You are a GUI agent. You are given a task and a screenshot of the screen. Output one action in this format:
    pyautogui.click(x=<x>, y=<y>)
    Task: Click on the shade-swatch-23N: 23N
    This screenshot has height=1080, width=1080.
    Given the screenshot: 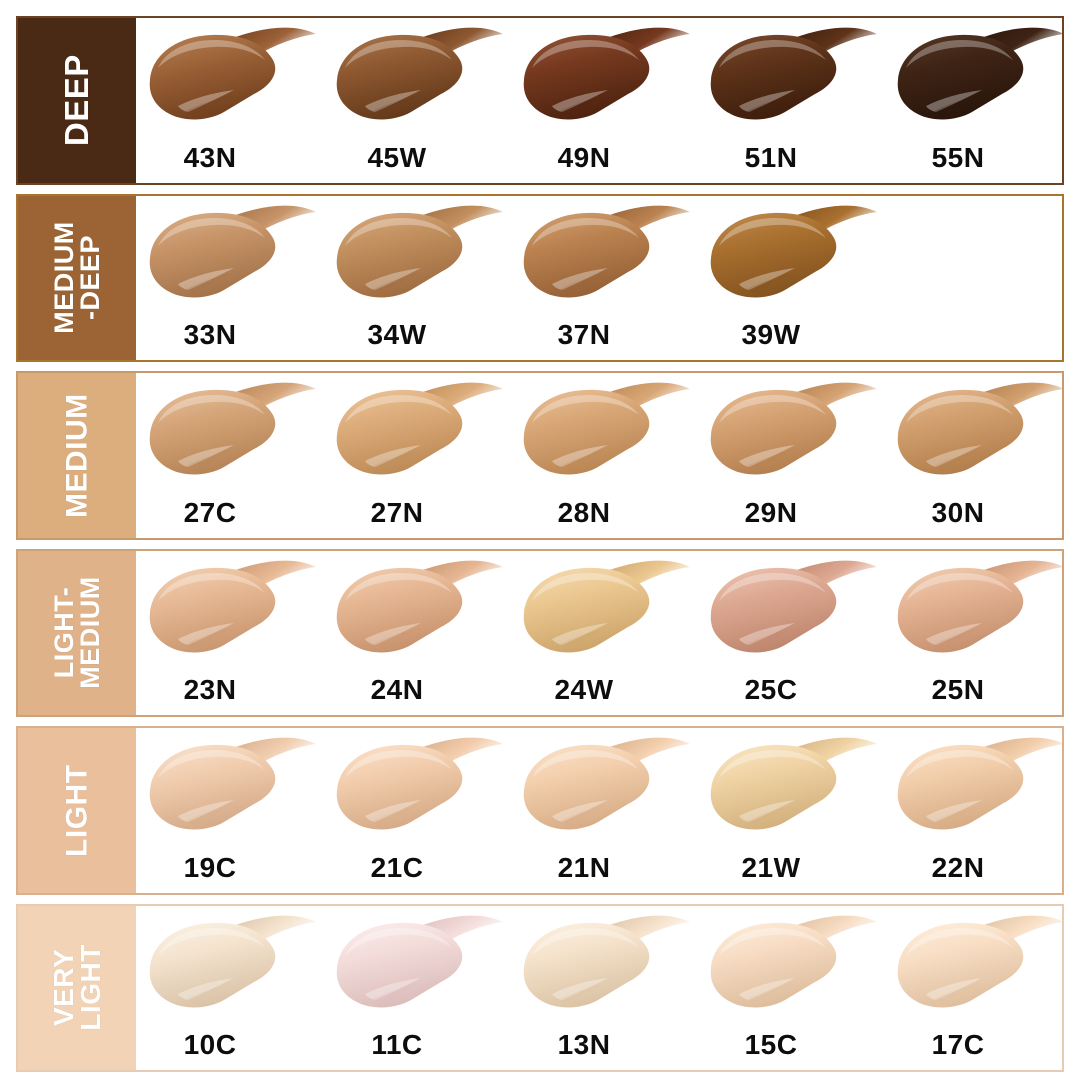 What is the action you would take?
    pyautogui.click(x=229, y=633)
    